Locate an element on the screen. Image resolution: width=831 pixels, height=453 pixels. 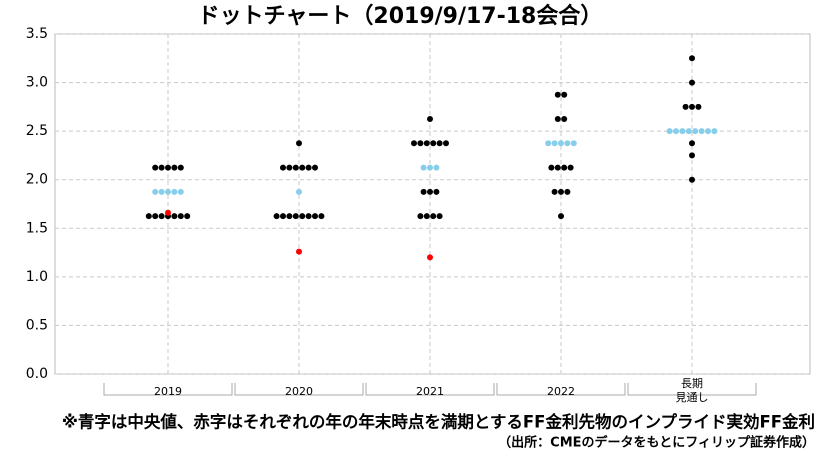
x-tick-label: 2021 is located at coordinates (430, 391).